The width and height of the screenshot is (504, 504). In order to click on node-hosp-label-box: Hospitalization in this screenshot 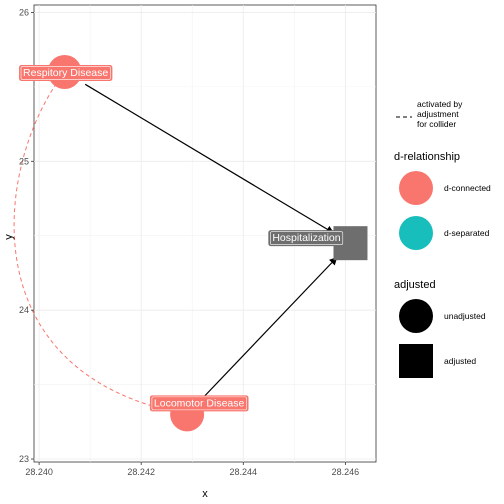, I will do `click(306, 238)`.